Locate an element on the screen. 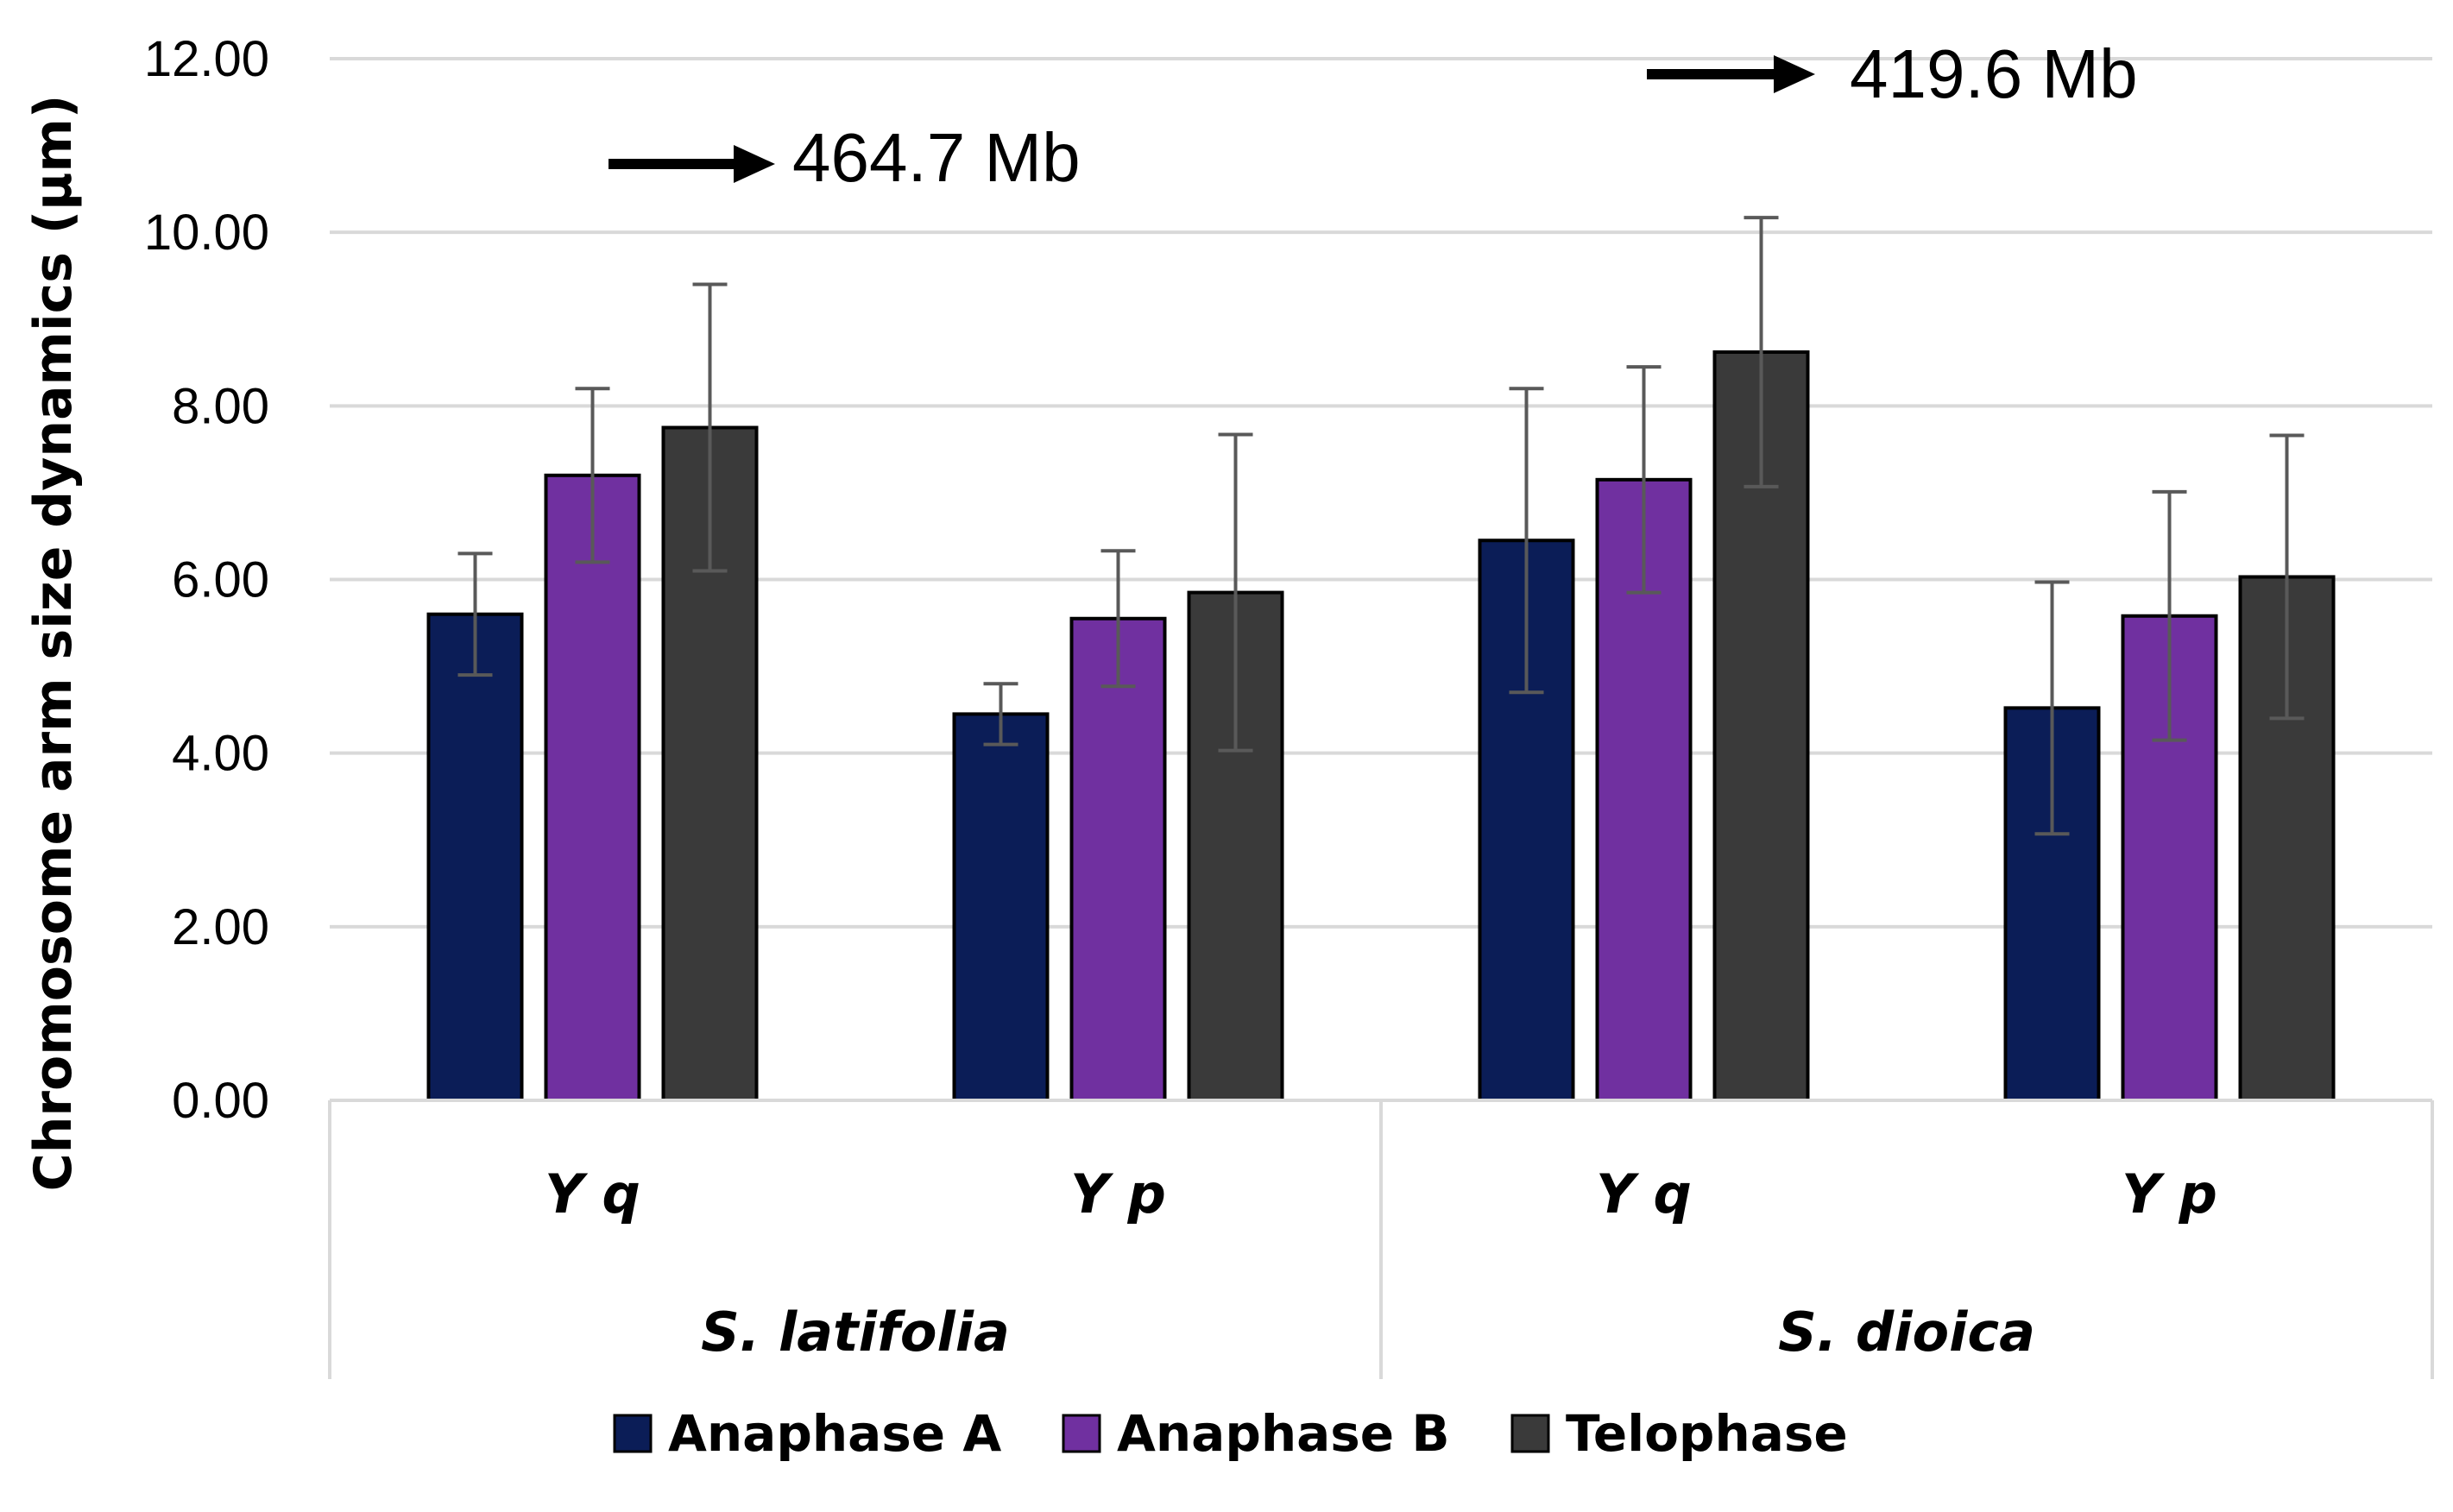  legend-label: Telophase is located at coordinates (1707, 1433).